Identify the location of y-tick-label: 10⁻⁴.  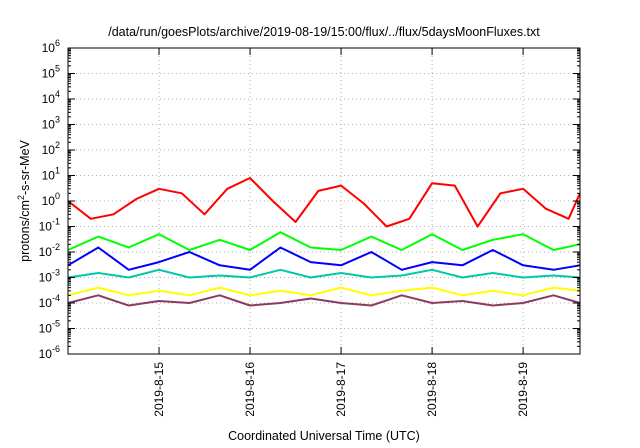
(49, 301).